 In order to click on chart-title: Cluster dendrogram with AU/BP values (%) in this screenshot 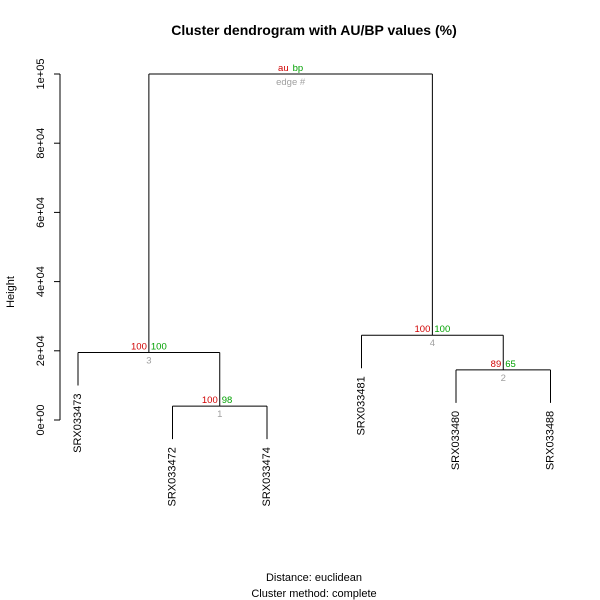, I will do `click(314, 30)`.